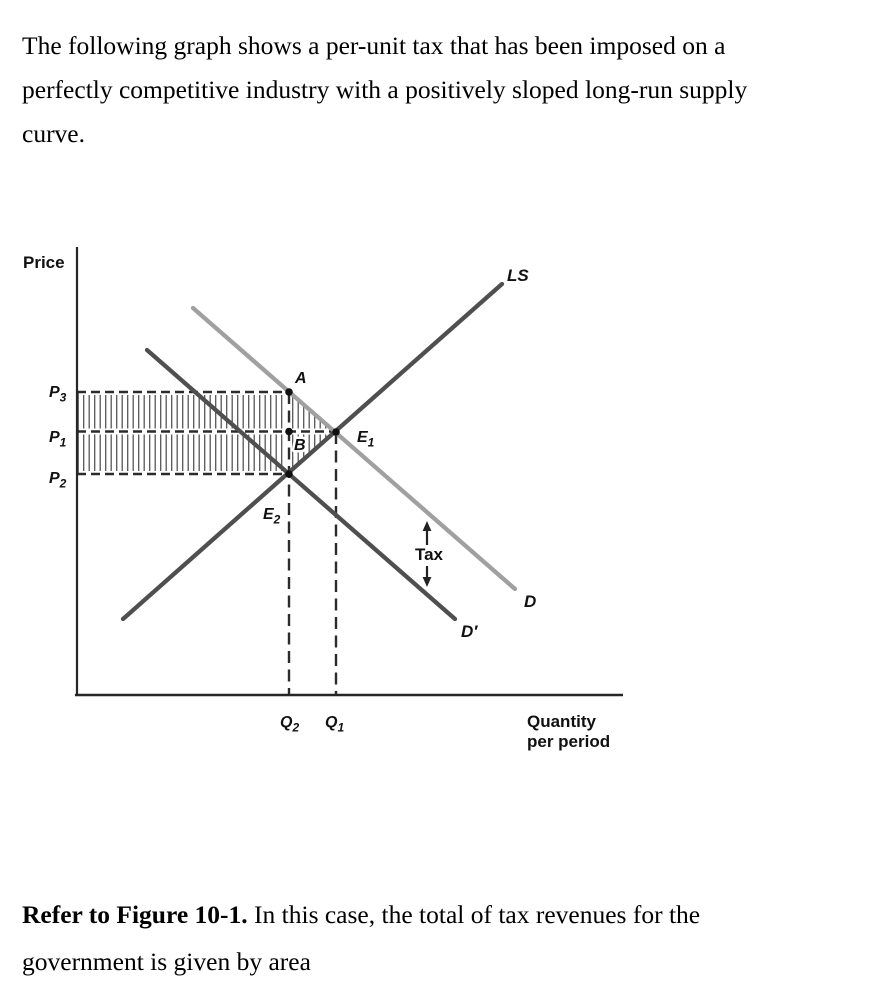 The image size is (878, 998). I want to click on point-a-label: A, so click(300, 378).